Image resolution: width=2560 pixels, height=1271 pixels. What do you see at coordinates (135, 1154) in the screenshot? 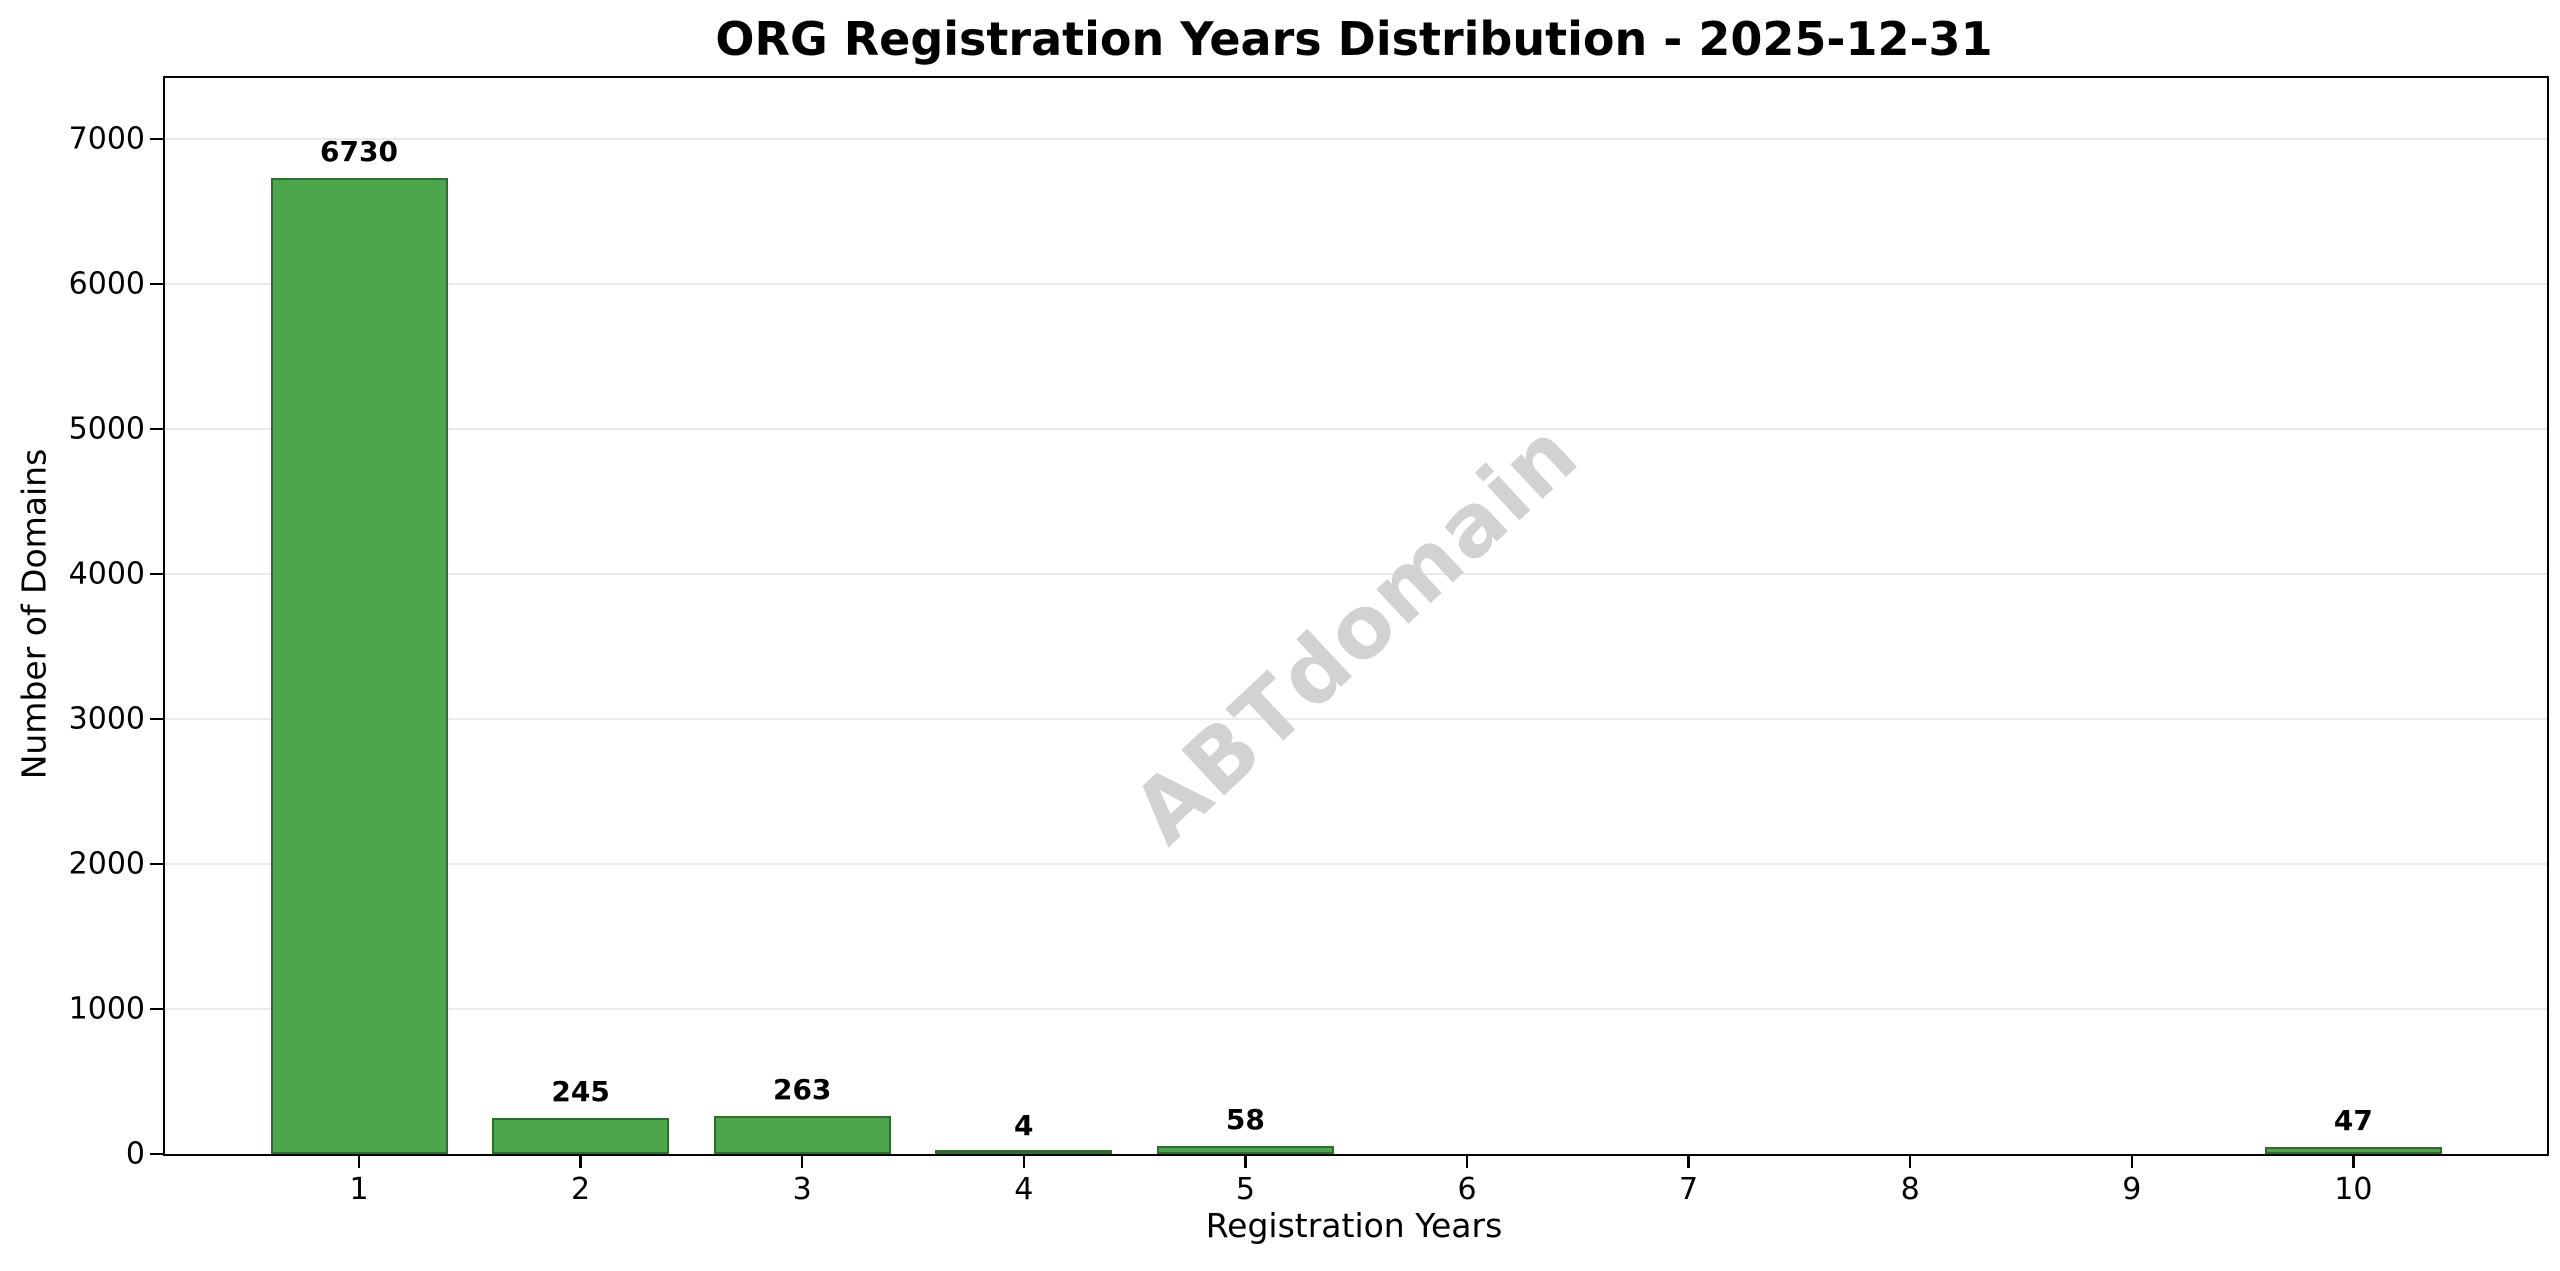
I see `y-tick-label: 0` at bounding box center [135, 1154].